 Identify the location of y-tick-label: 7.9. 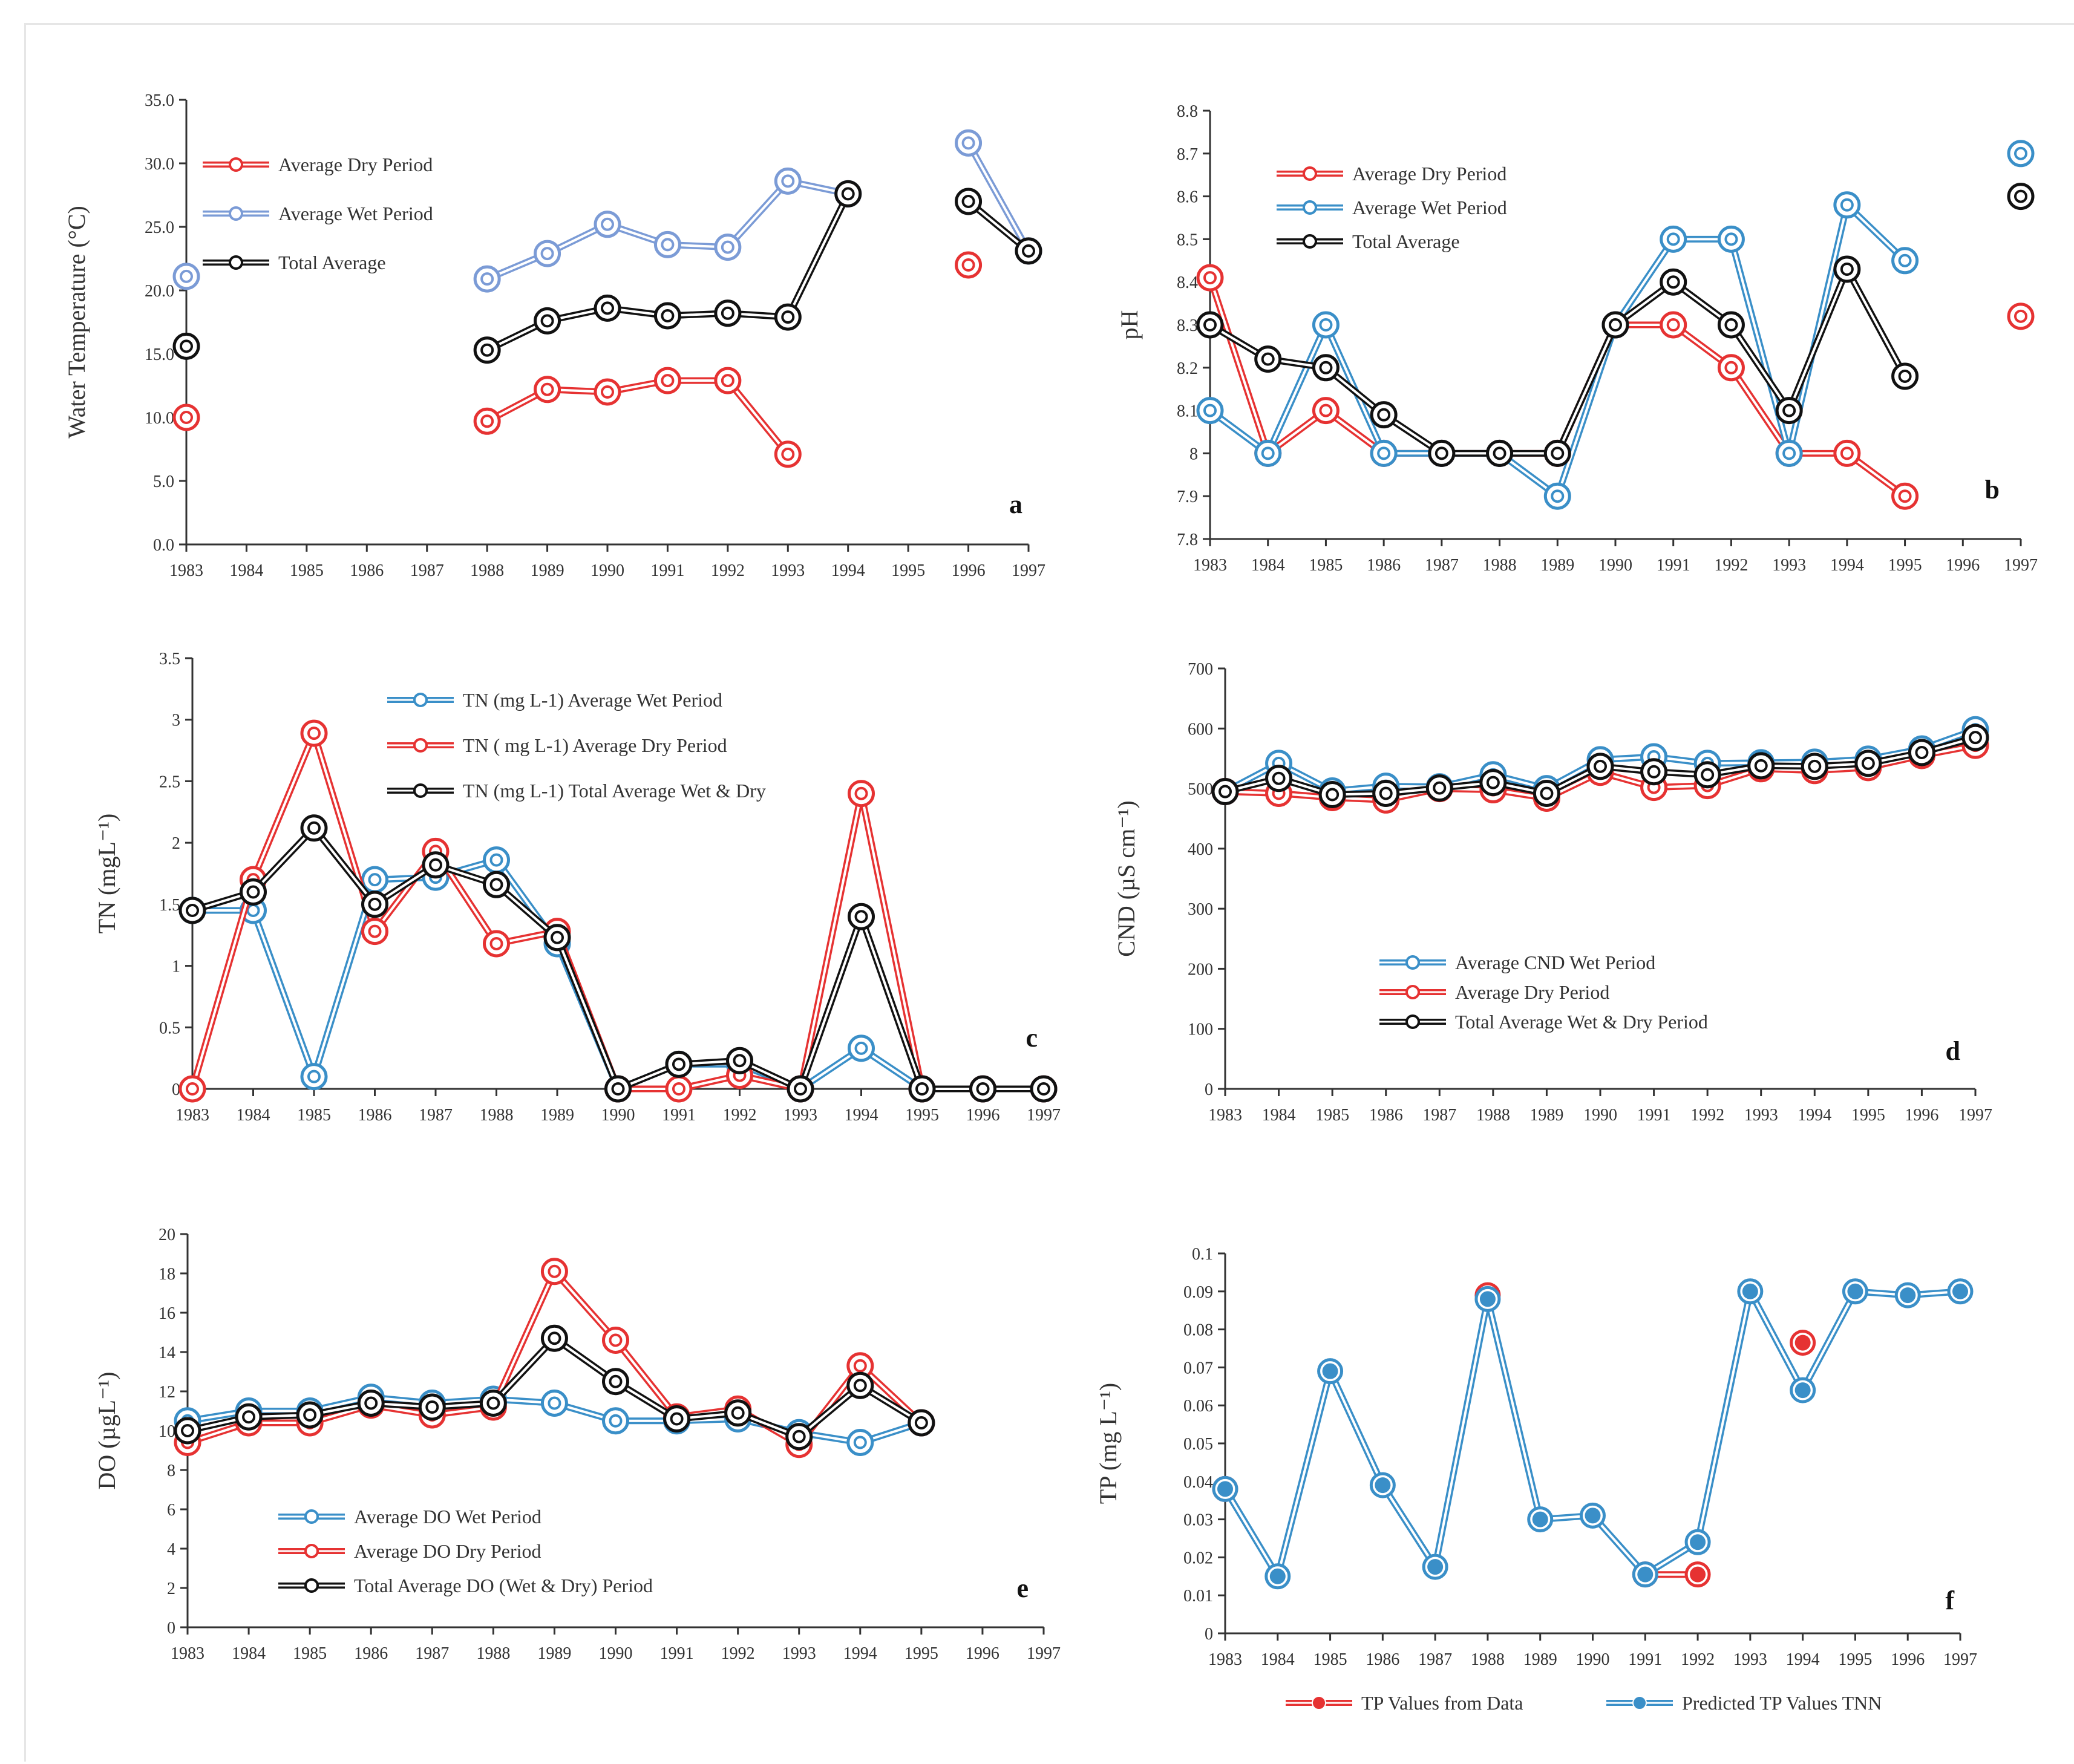
(1187, 497).